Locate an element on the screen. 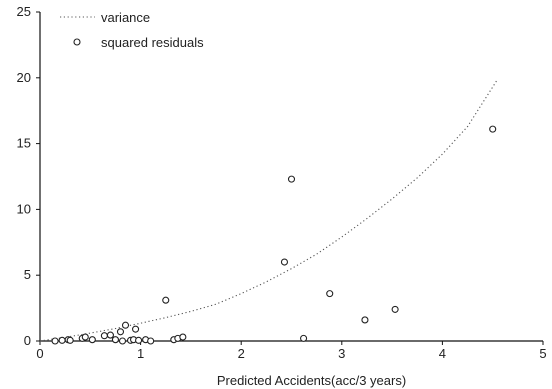  legend-variance-label: variance is located at coordinates (125, 17).